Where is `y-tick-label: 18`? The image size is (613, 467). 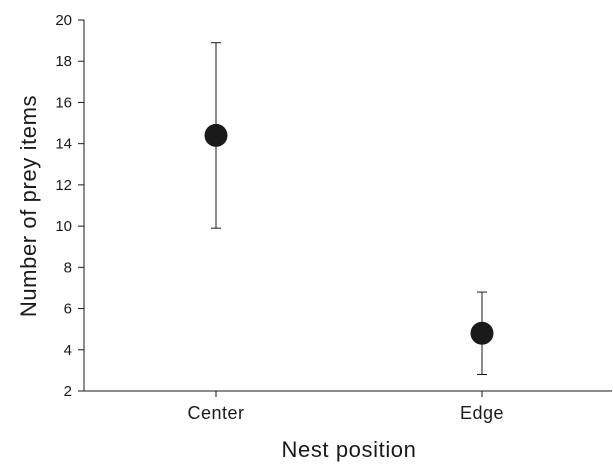 y-tick-label: 18 is located at coordinates (63, 61).